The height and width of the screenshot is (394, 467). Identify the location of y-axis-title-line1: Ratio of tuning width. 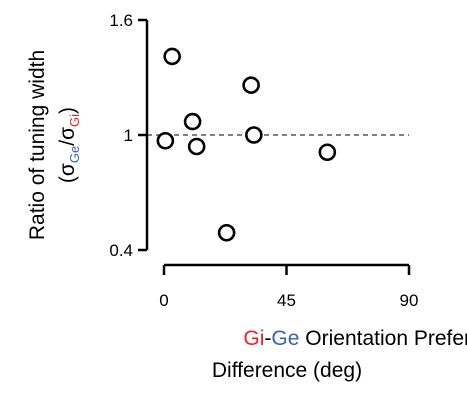
(37, 145).